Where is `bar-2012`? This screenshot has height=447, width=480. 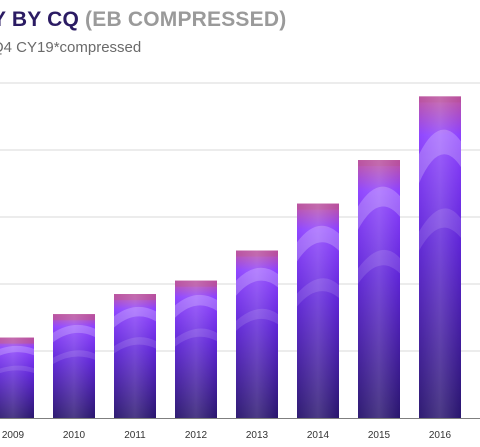 bar-2012 is located at coordinates (196, 349).